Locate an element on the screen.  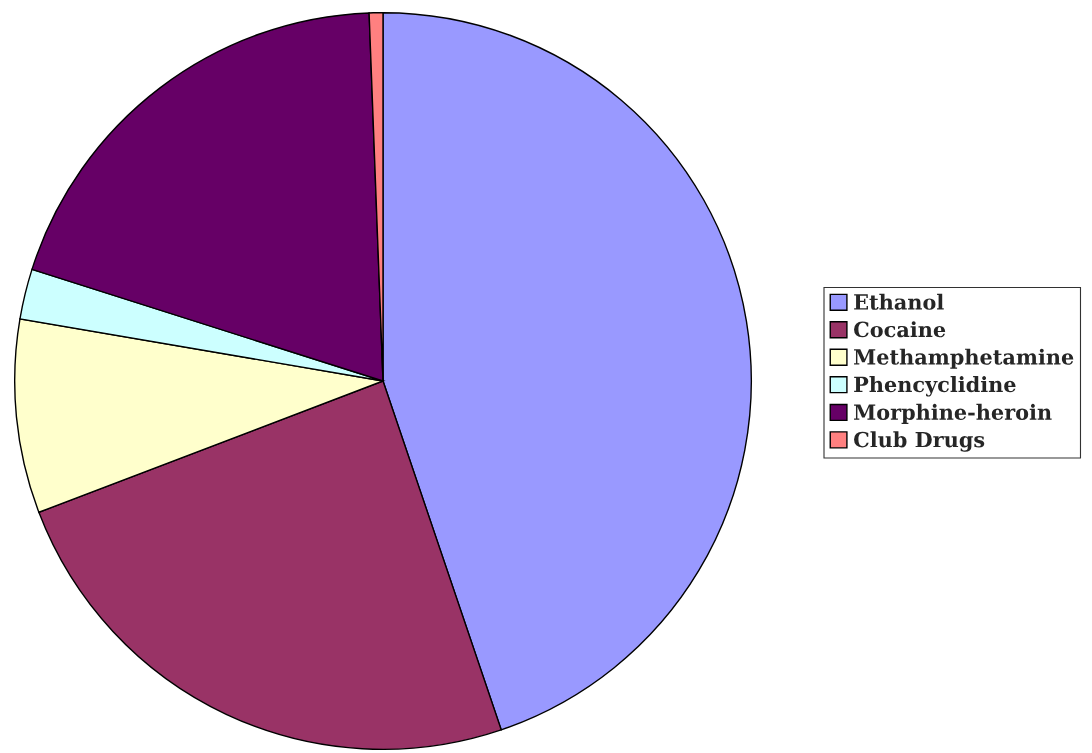
legend-label: Club Drugs is located at coordinates (919, 441).